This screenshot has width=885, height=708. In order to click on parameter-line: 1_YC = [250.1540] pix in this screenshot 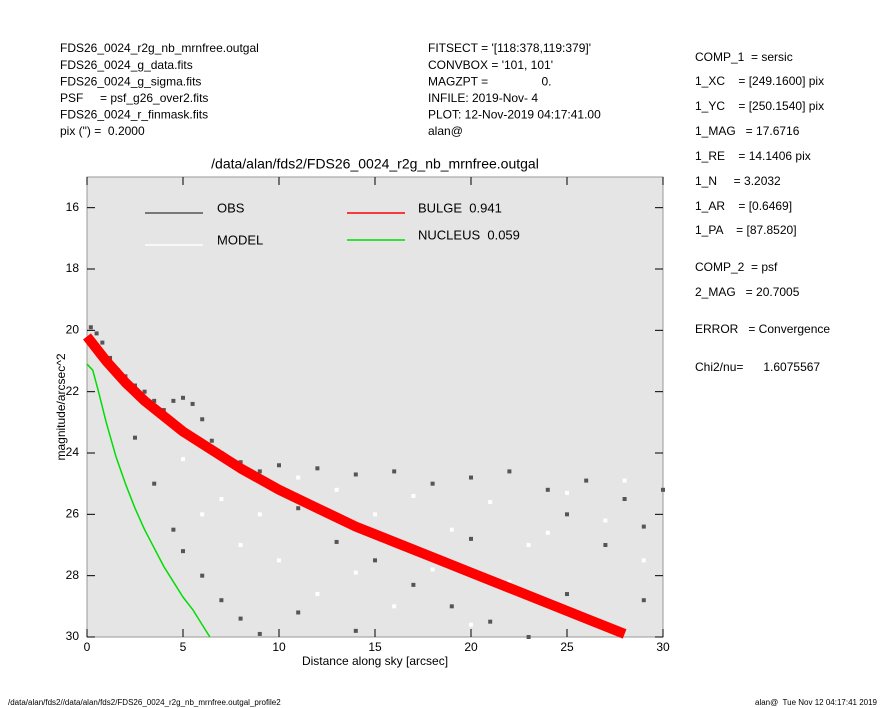, I will do `click(759, 106)`.